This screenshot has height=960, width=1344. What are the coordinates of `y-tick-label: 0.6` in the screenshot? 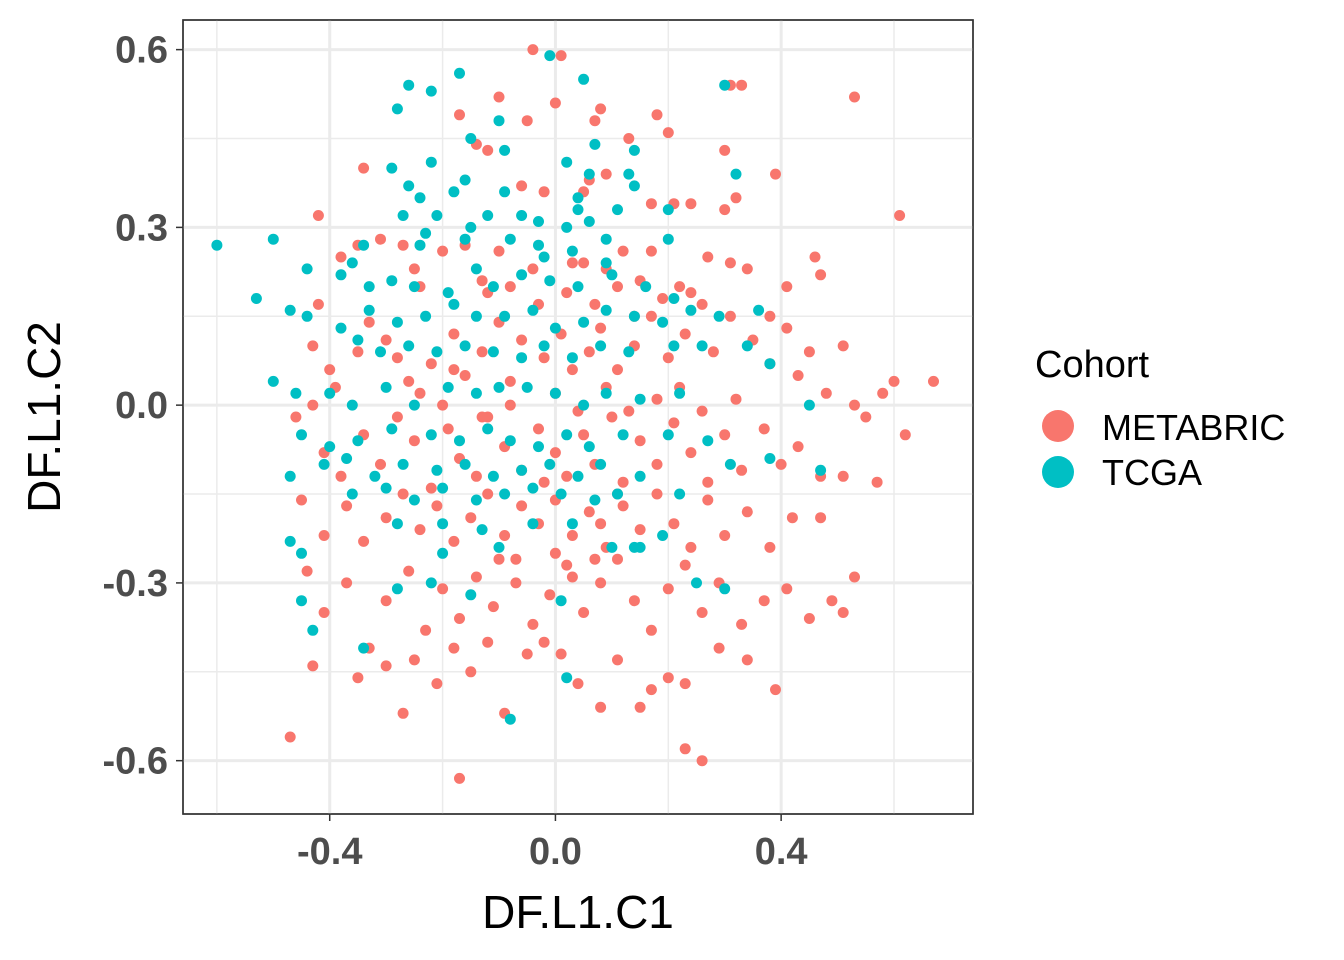 It's located at (141, 51).